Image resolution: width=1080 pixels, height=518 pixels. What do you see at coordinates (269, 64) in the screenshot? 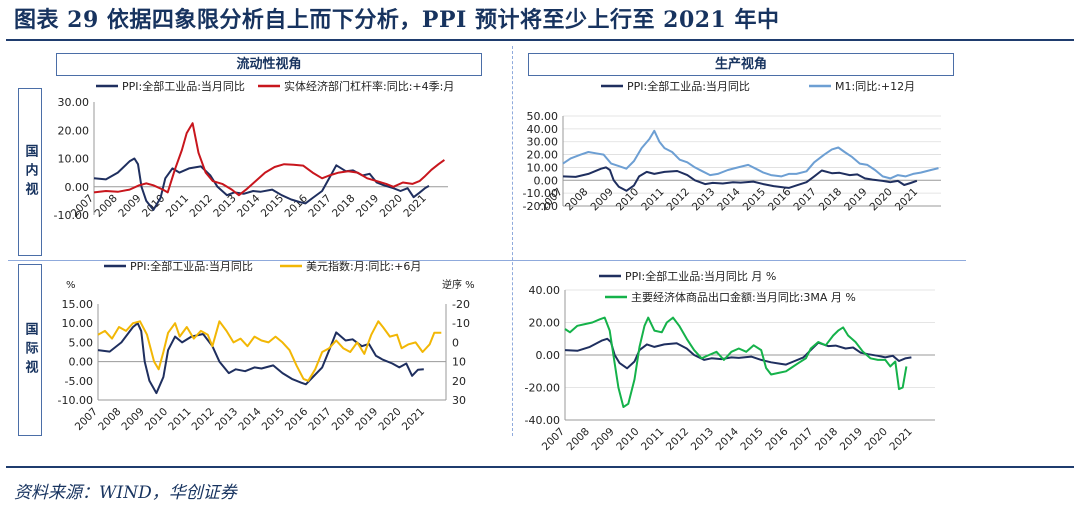
I see `section-header-liquidity: 流动性视角` at bounding box center [269, 64].